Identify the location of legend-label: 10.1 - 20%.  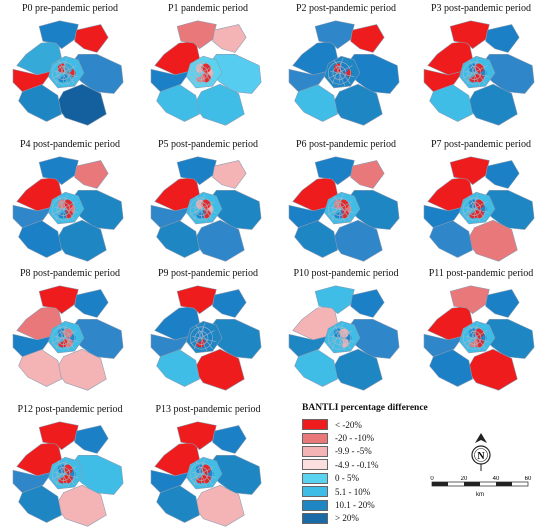
(355, 505).